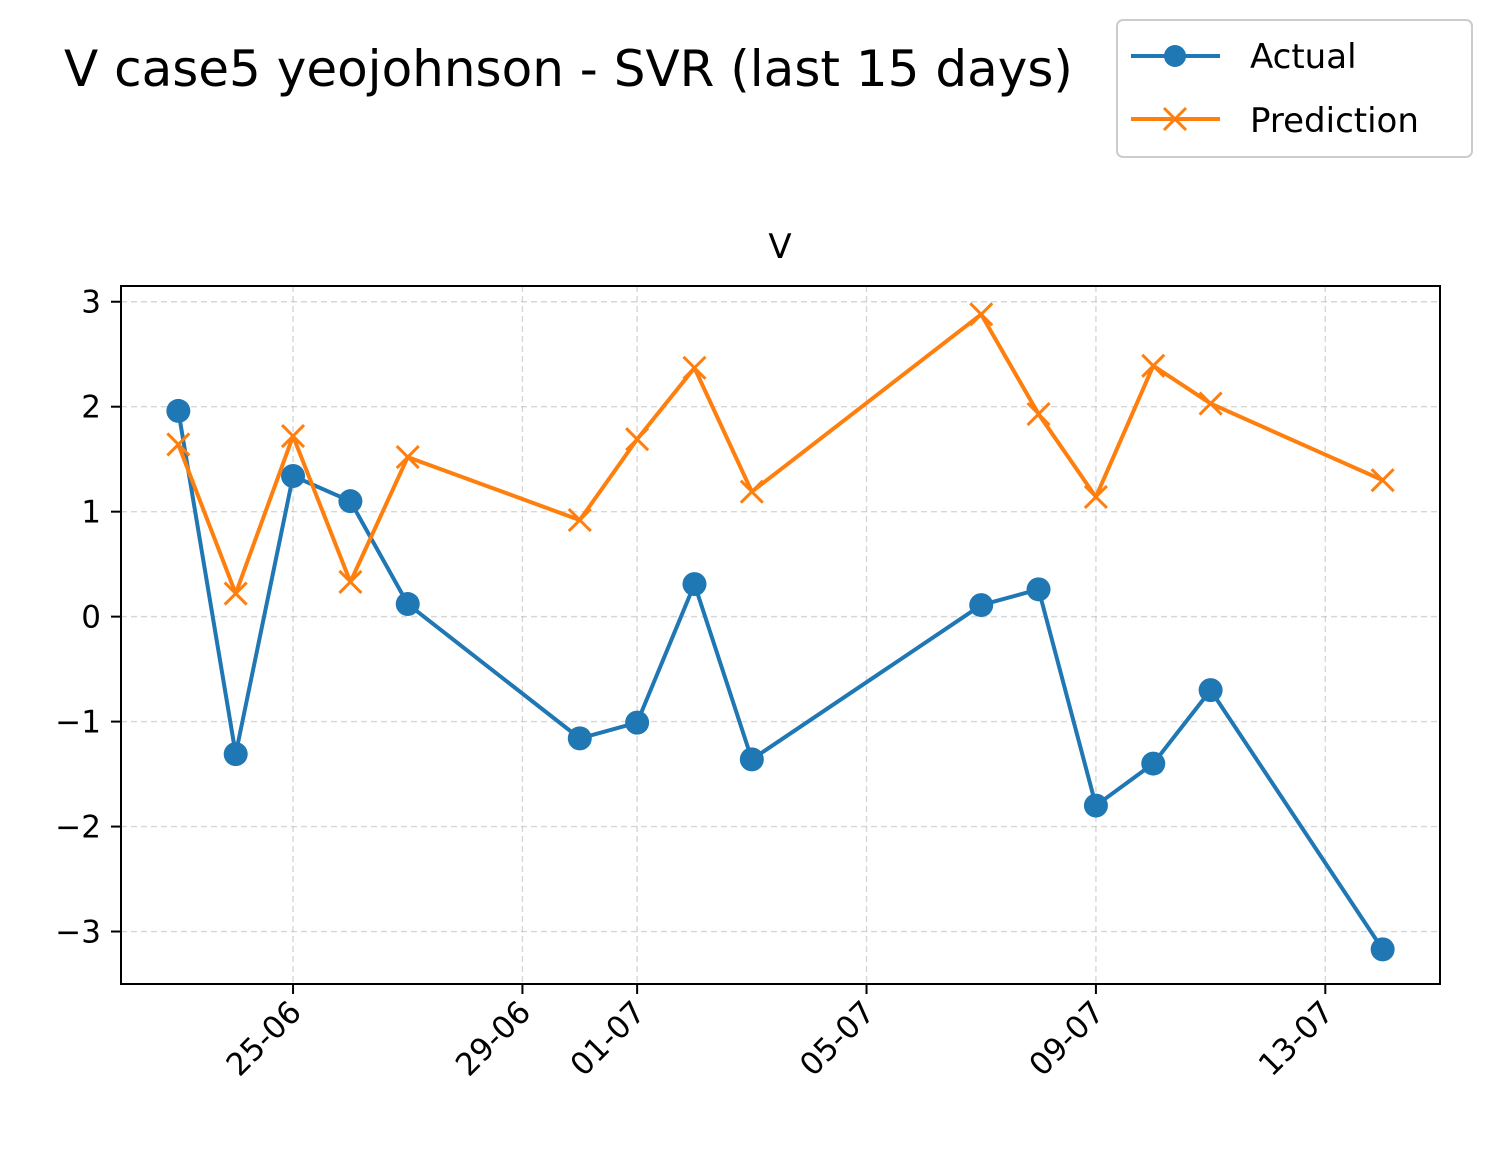 The image size is (1494, 1162). I want to click on y-tick-label: 1, so click(91, 513).